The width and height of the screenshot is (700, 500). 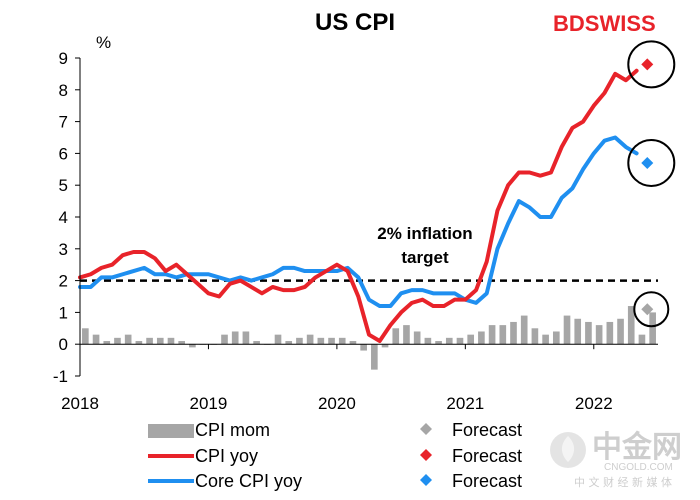 What do you see at coordinates (623, 482) in the screenshot?
I see `watermark-tagline: 中 文 财 经 新 媒 体` at bounding box center [623, 482].